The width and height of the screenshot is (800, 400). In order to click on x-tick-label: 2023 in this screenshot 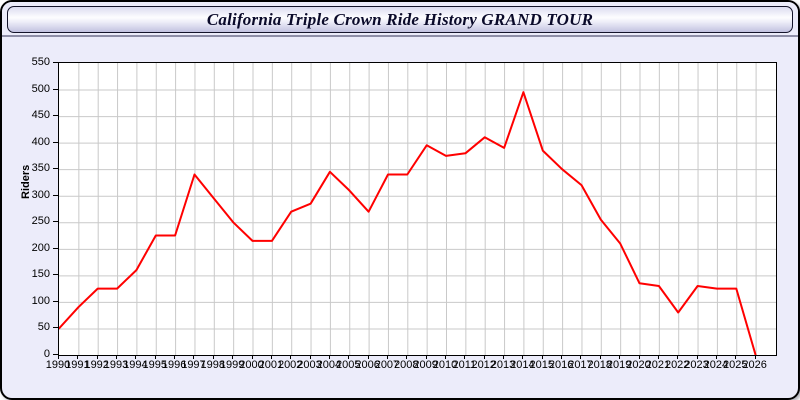, I will do `click(696, 365)`.